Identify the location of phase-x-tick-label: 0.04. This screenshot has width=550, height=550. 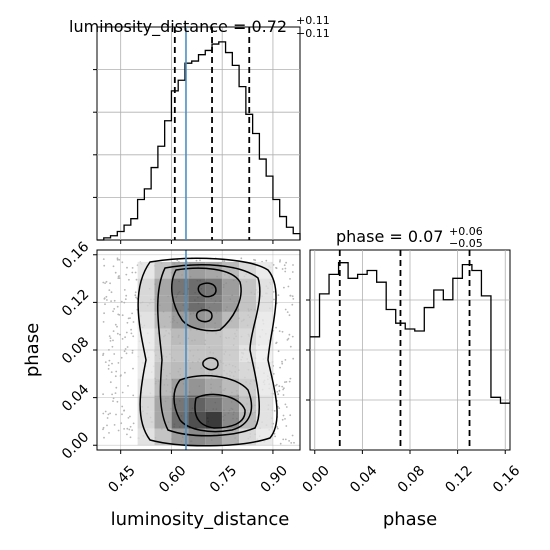
(363, 479).